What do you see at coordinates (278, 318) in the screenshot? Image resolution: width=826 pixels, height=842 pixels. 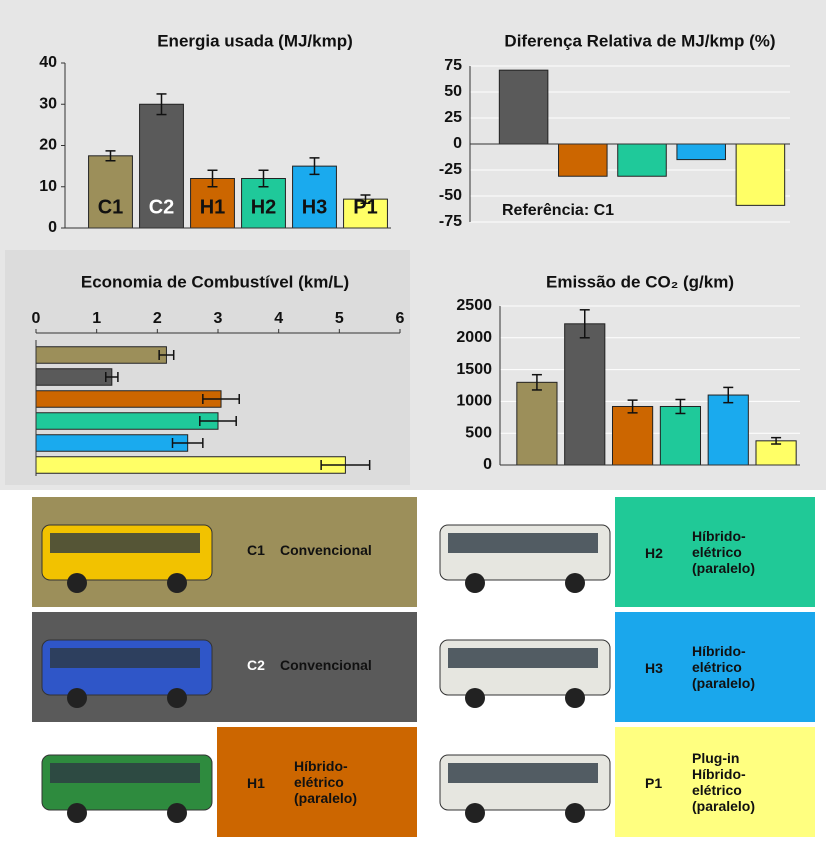 I see `x-tick-label: 4` at bounding box center [278, 318].